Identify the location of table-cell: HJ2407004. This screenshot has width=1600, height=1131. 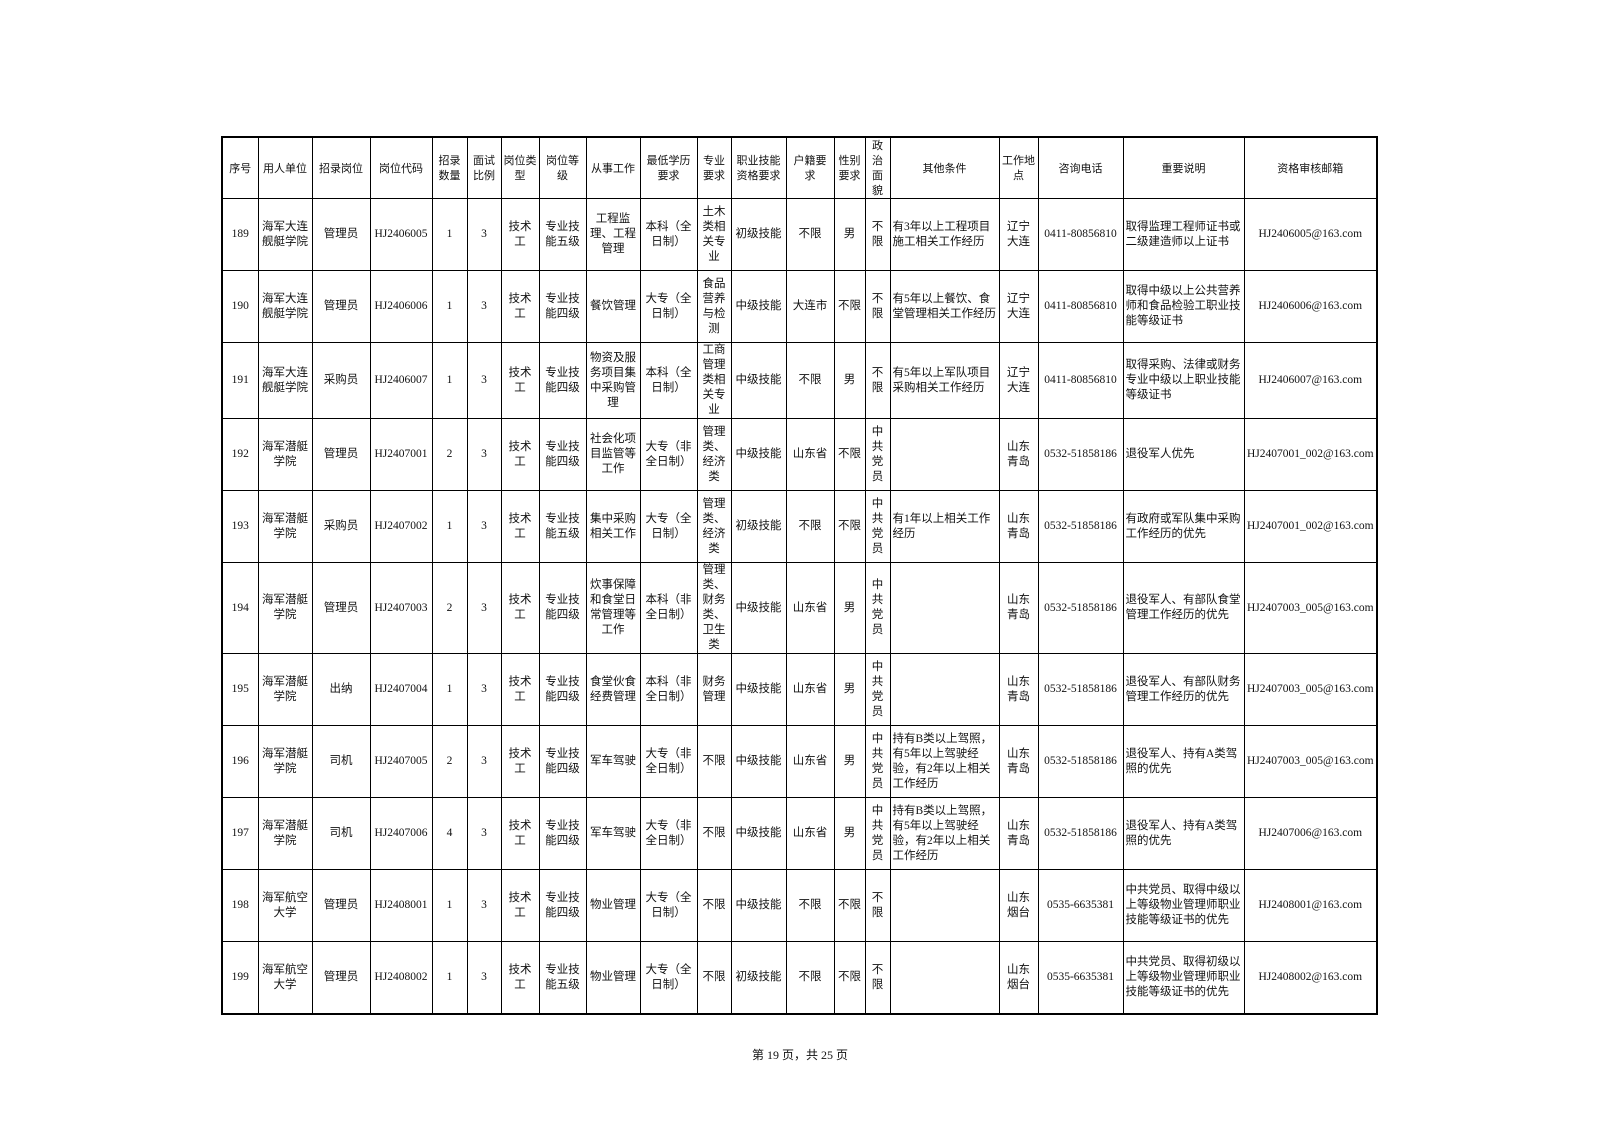
(401, 689).